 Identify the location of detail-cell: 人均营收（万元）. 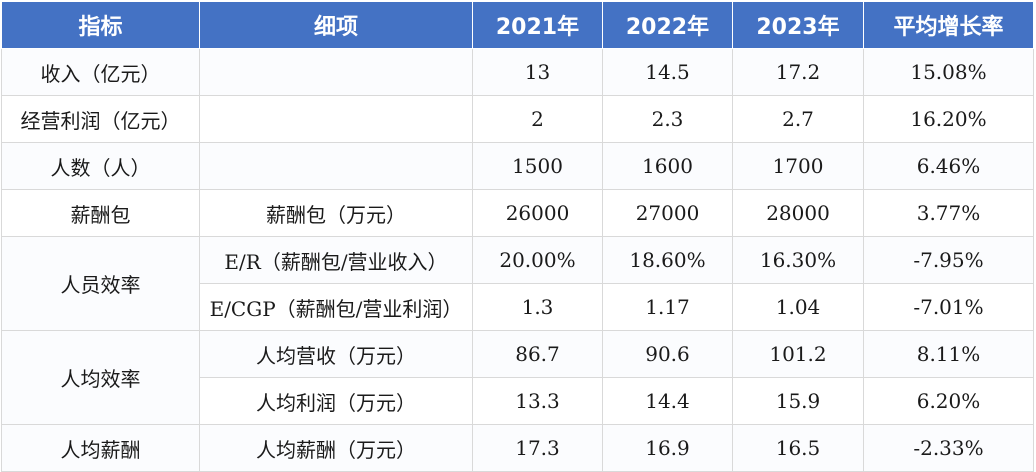
(336, 354).